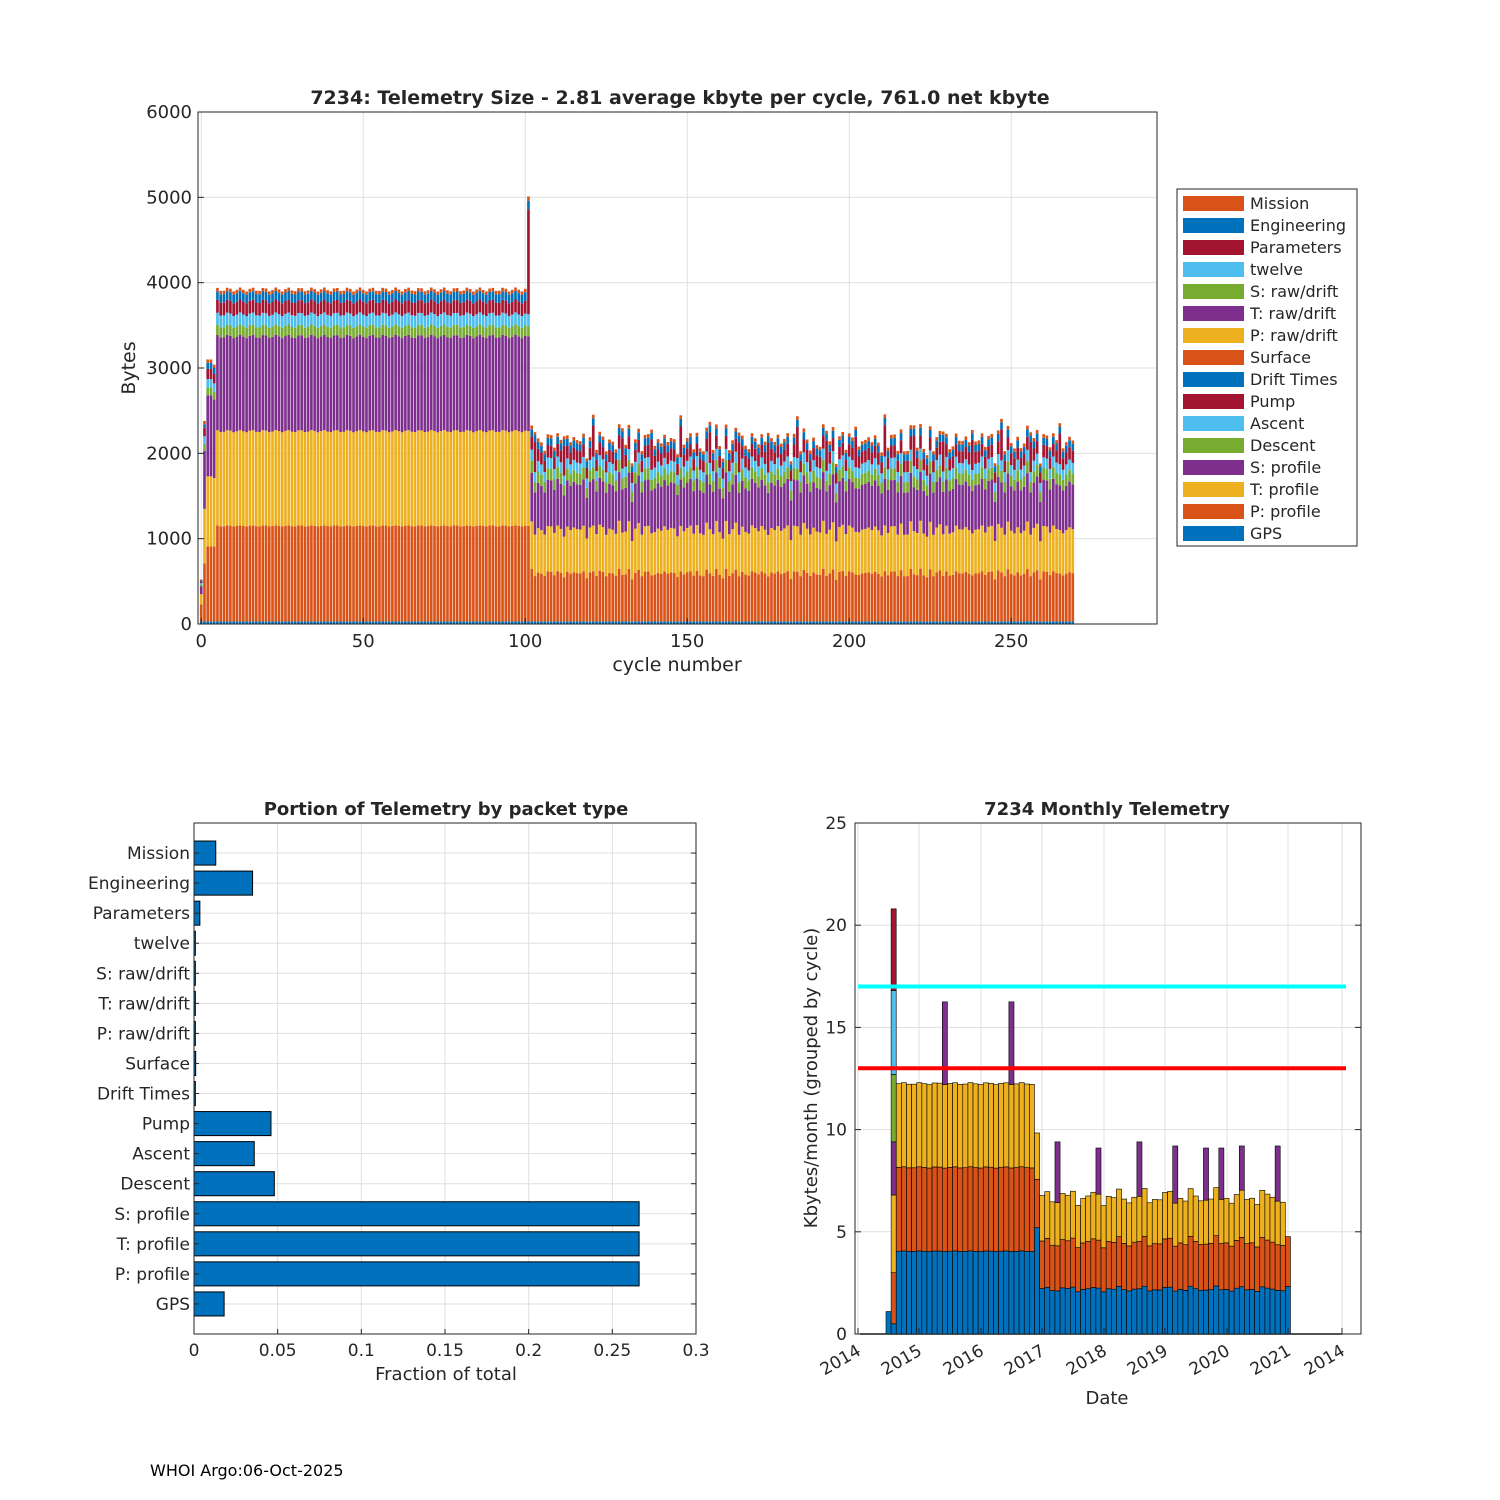 This screenshot has height=1500, width=1500. I want to click on br-x-tick-label: 2021, so click(1270, 1360).